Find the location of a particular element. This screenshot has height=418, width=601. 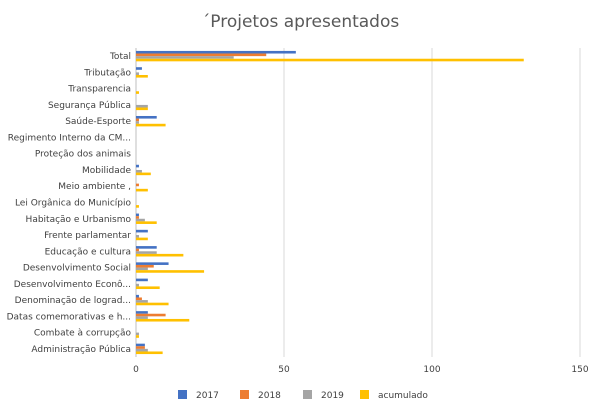

legend-label: acumulado is located at coordinates (403, 396).